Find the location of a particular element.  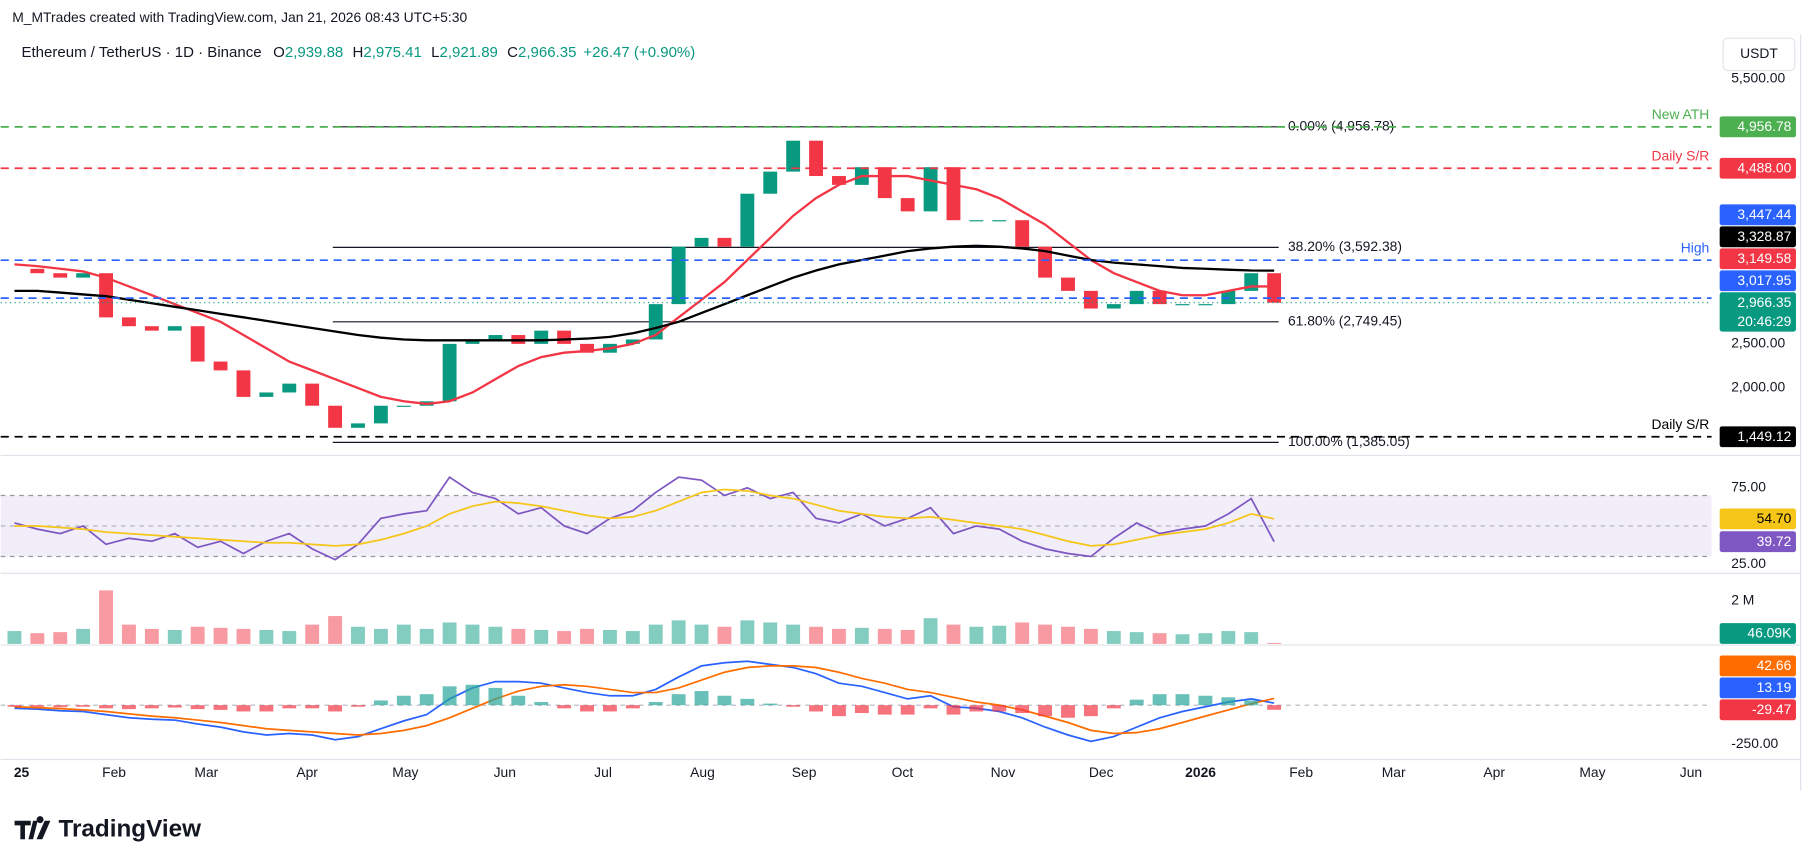

macd-line is located at coordinates (644, 700).